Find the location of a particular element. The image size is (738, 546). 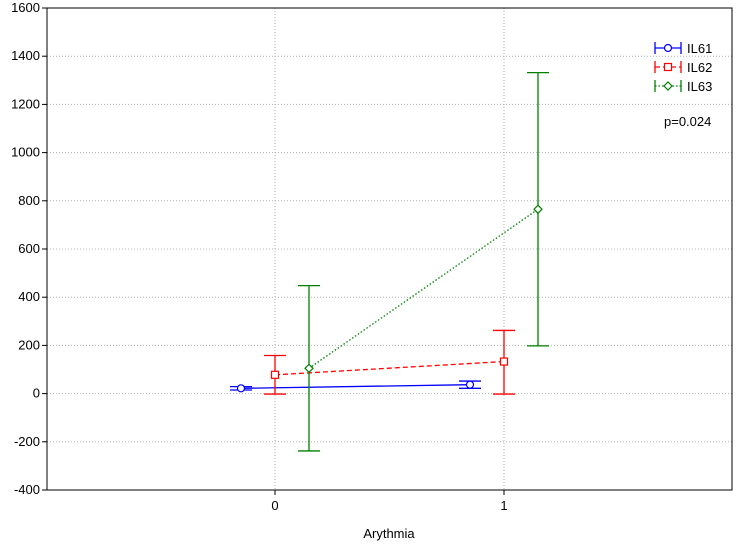

y-tick-label: 200 is located at coordinates (29, 344).